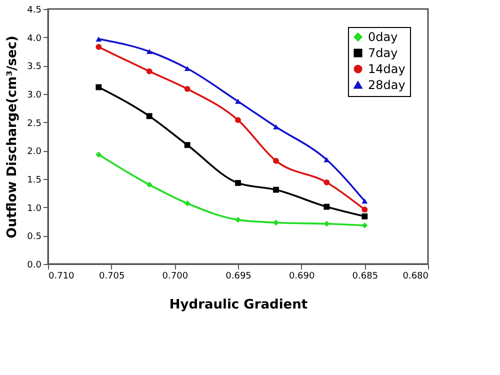  What do you see at coordinates (34, 181) in the screenshot?
I see `y-tick-label: 1.5` at bounding box center [34, 181].